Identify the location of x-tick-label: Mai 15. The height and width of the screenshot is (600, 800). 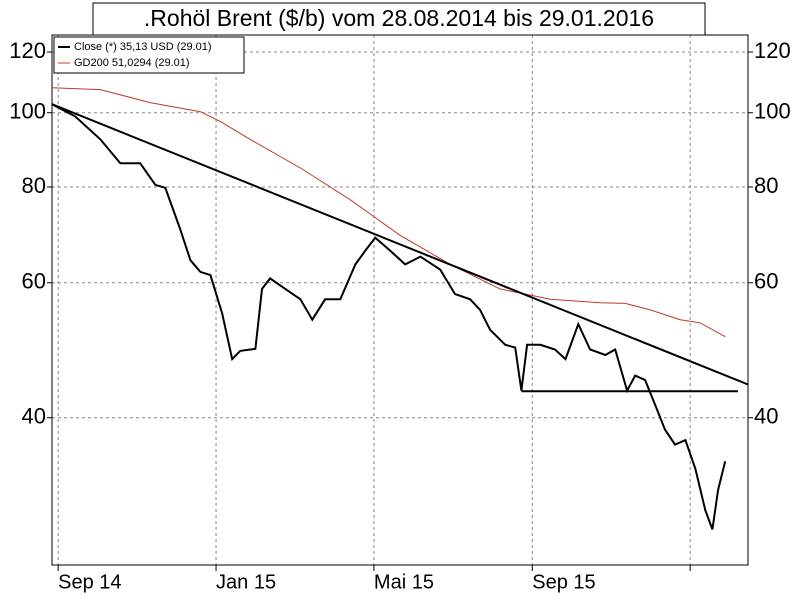
(404, 582).